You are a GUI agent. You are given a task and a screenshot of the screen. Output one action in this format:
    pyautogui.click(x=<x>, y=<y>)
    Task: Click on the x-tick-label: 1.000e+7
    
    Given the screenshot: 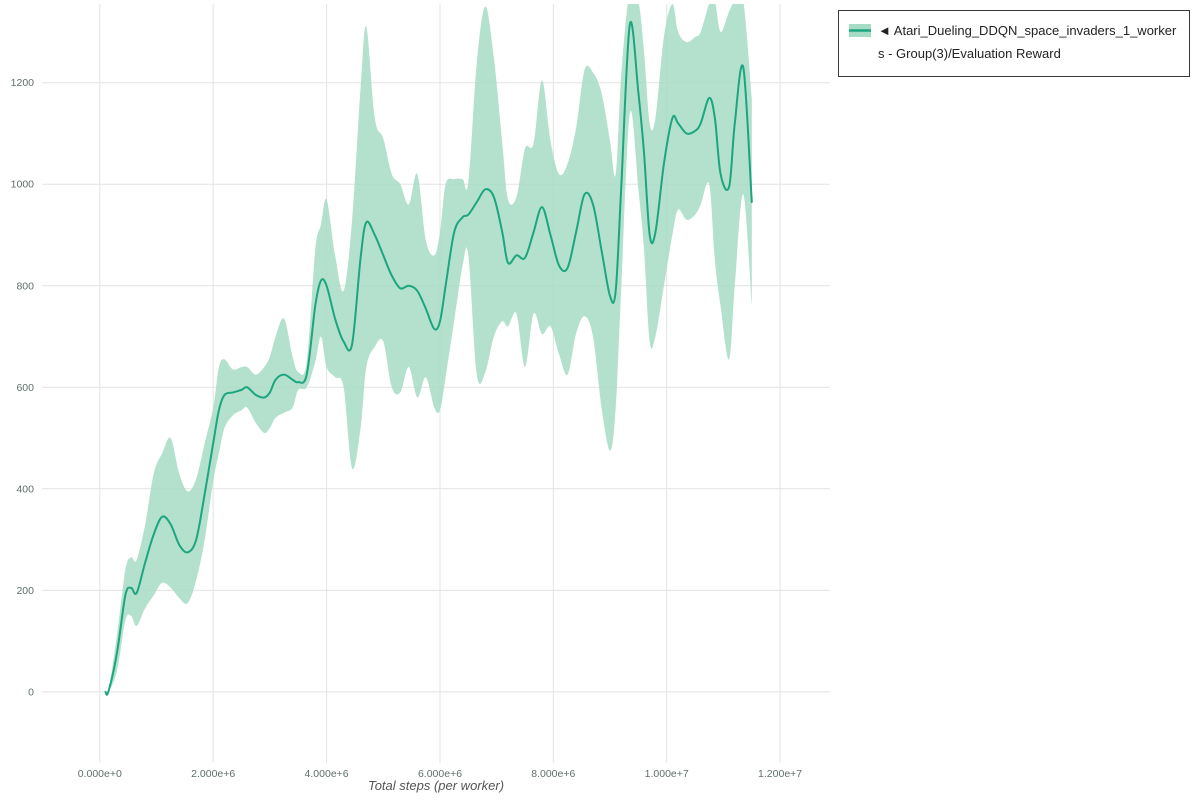 What is the action you would take?
    pyautogui.click(x=667, y=774)
    